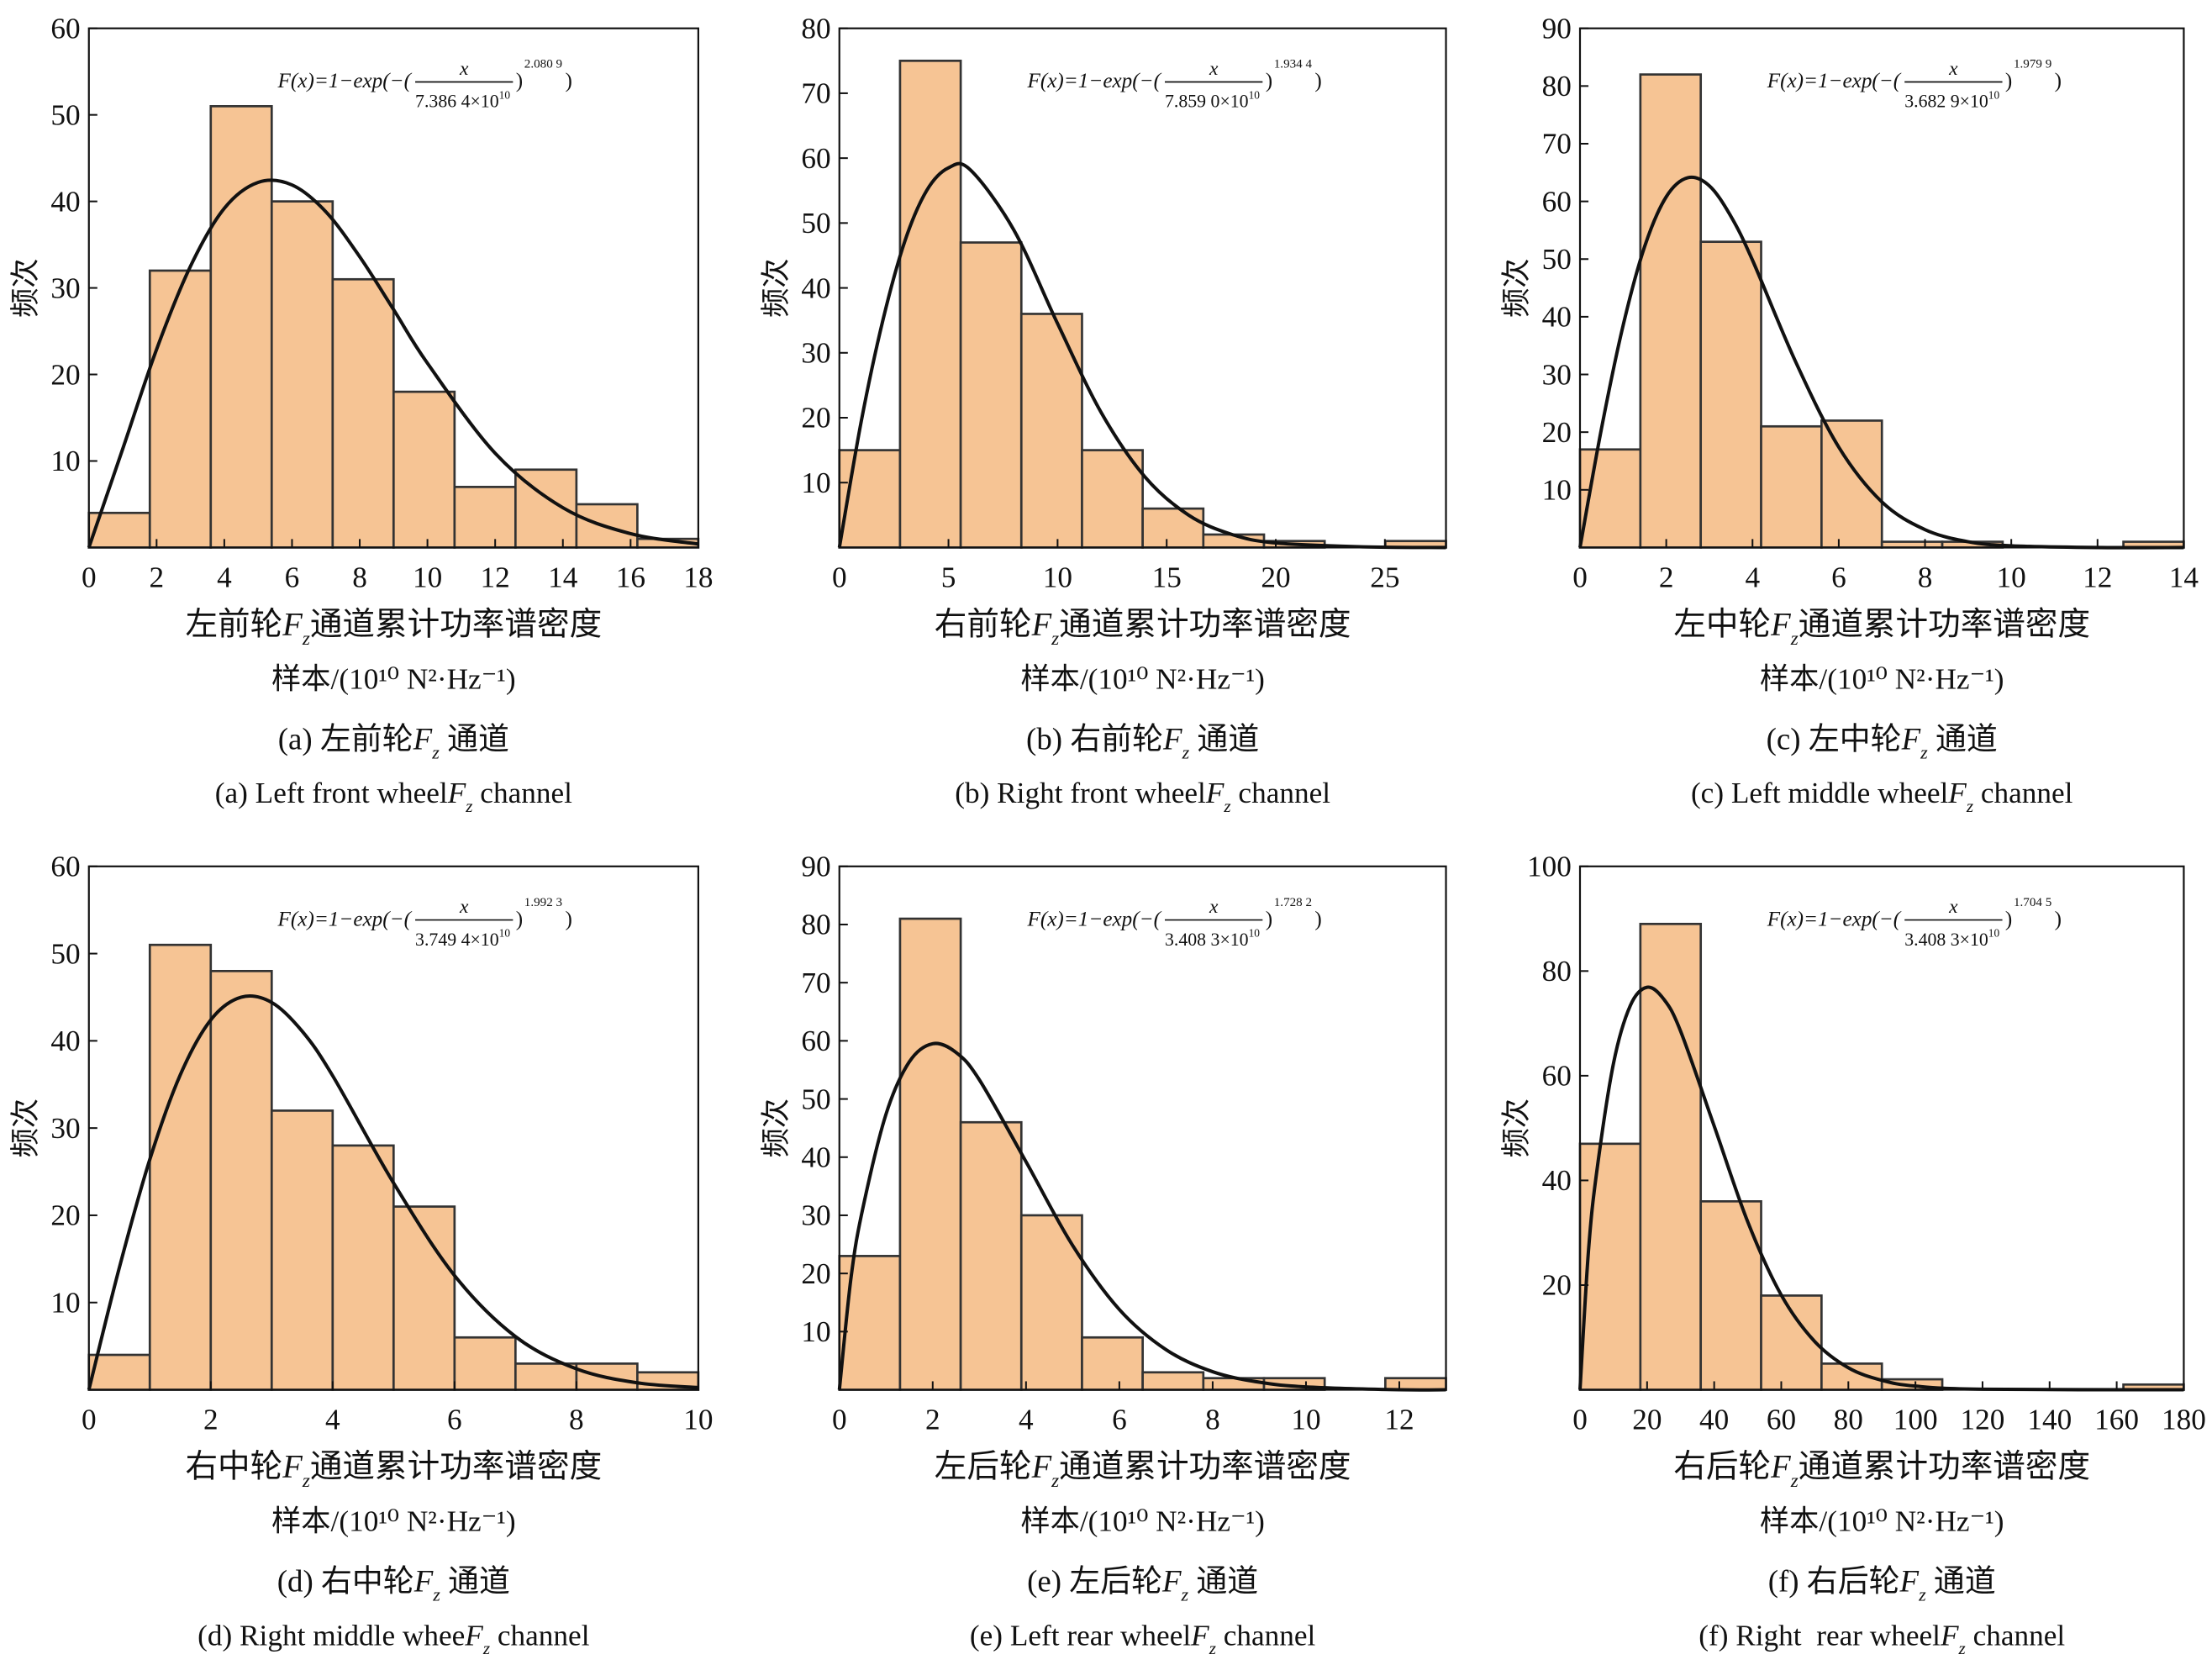 This screenshot has height=1665, width=2212. Describe the element at coordinates (576, 1420) in the screenshot. I see `x-tick-label: 8` at that location.